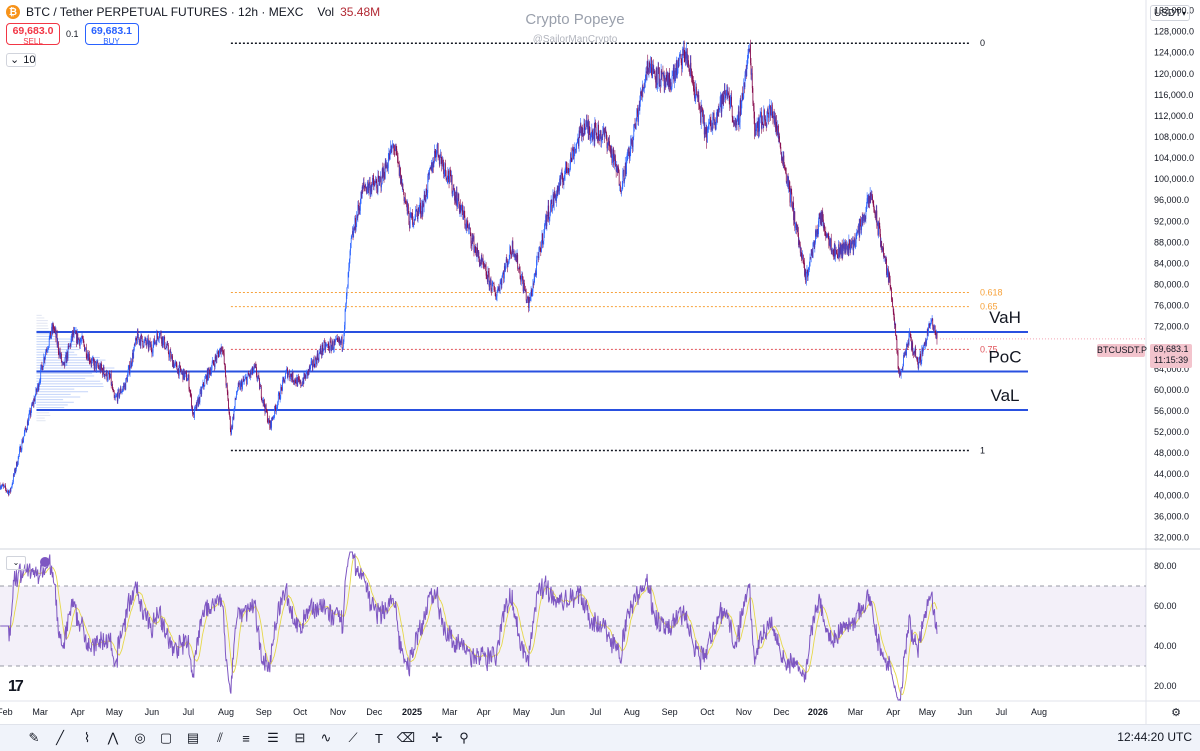 The image size is (1200, 751). Describe the element at coordinates (21, 60) in the screenshot. I see `indicator-collapse-button: ⌄ 10` at that location.